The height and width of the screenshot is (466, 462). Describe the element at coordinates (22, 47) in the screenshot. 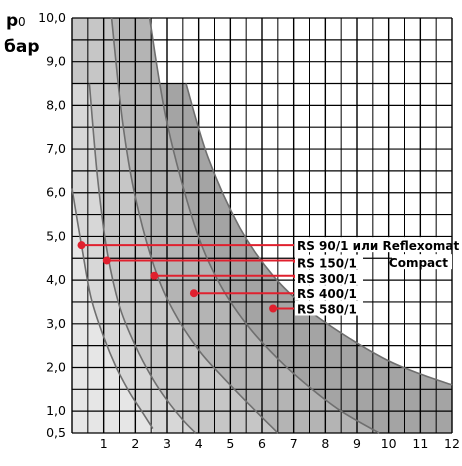

I see `y-axis-unit: бар` at that location.